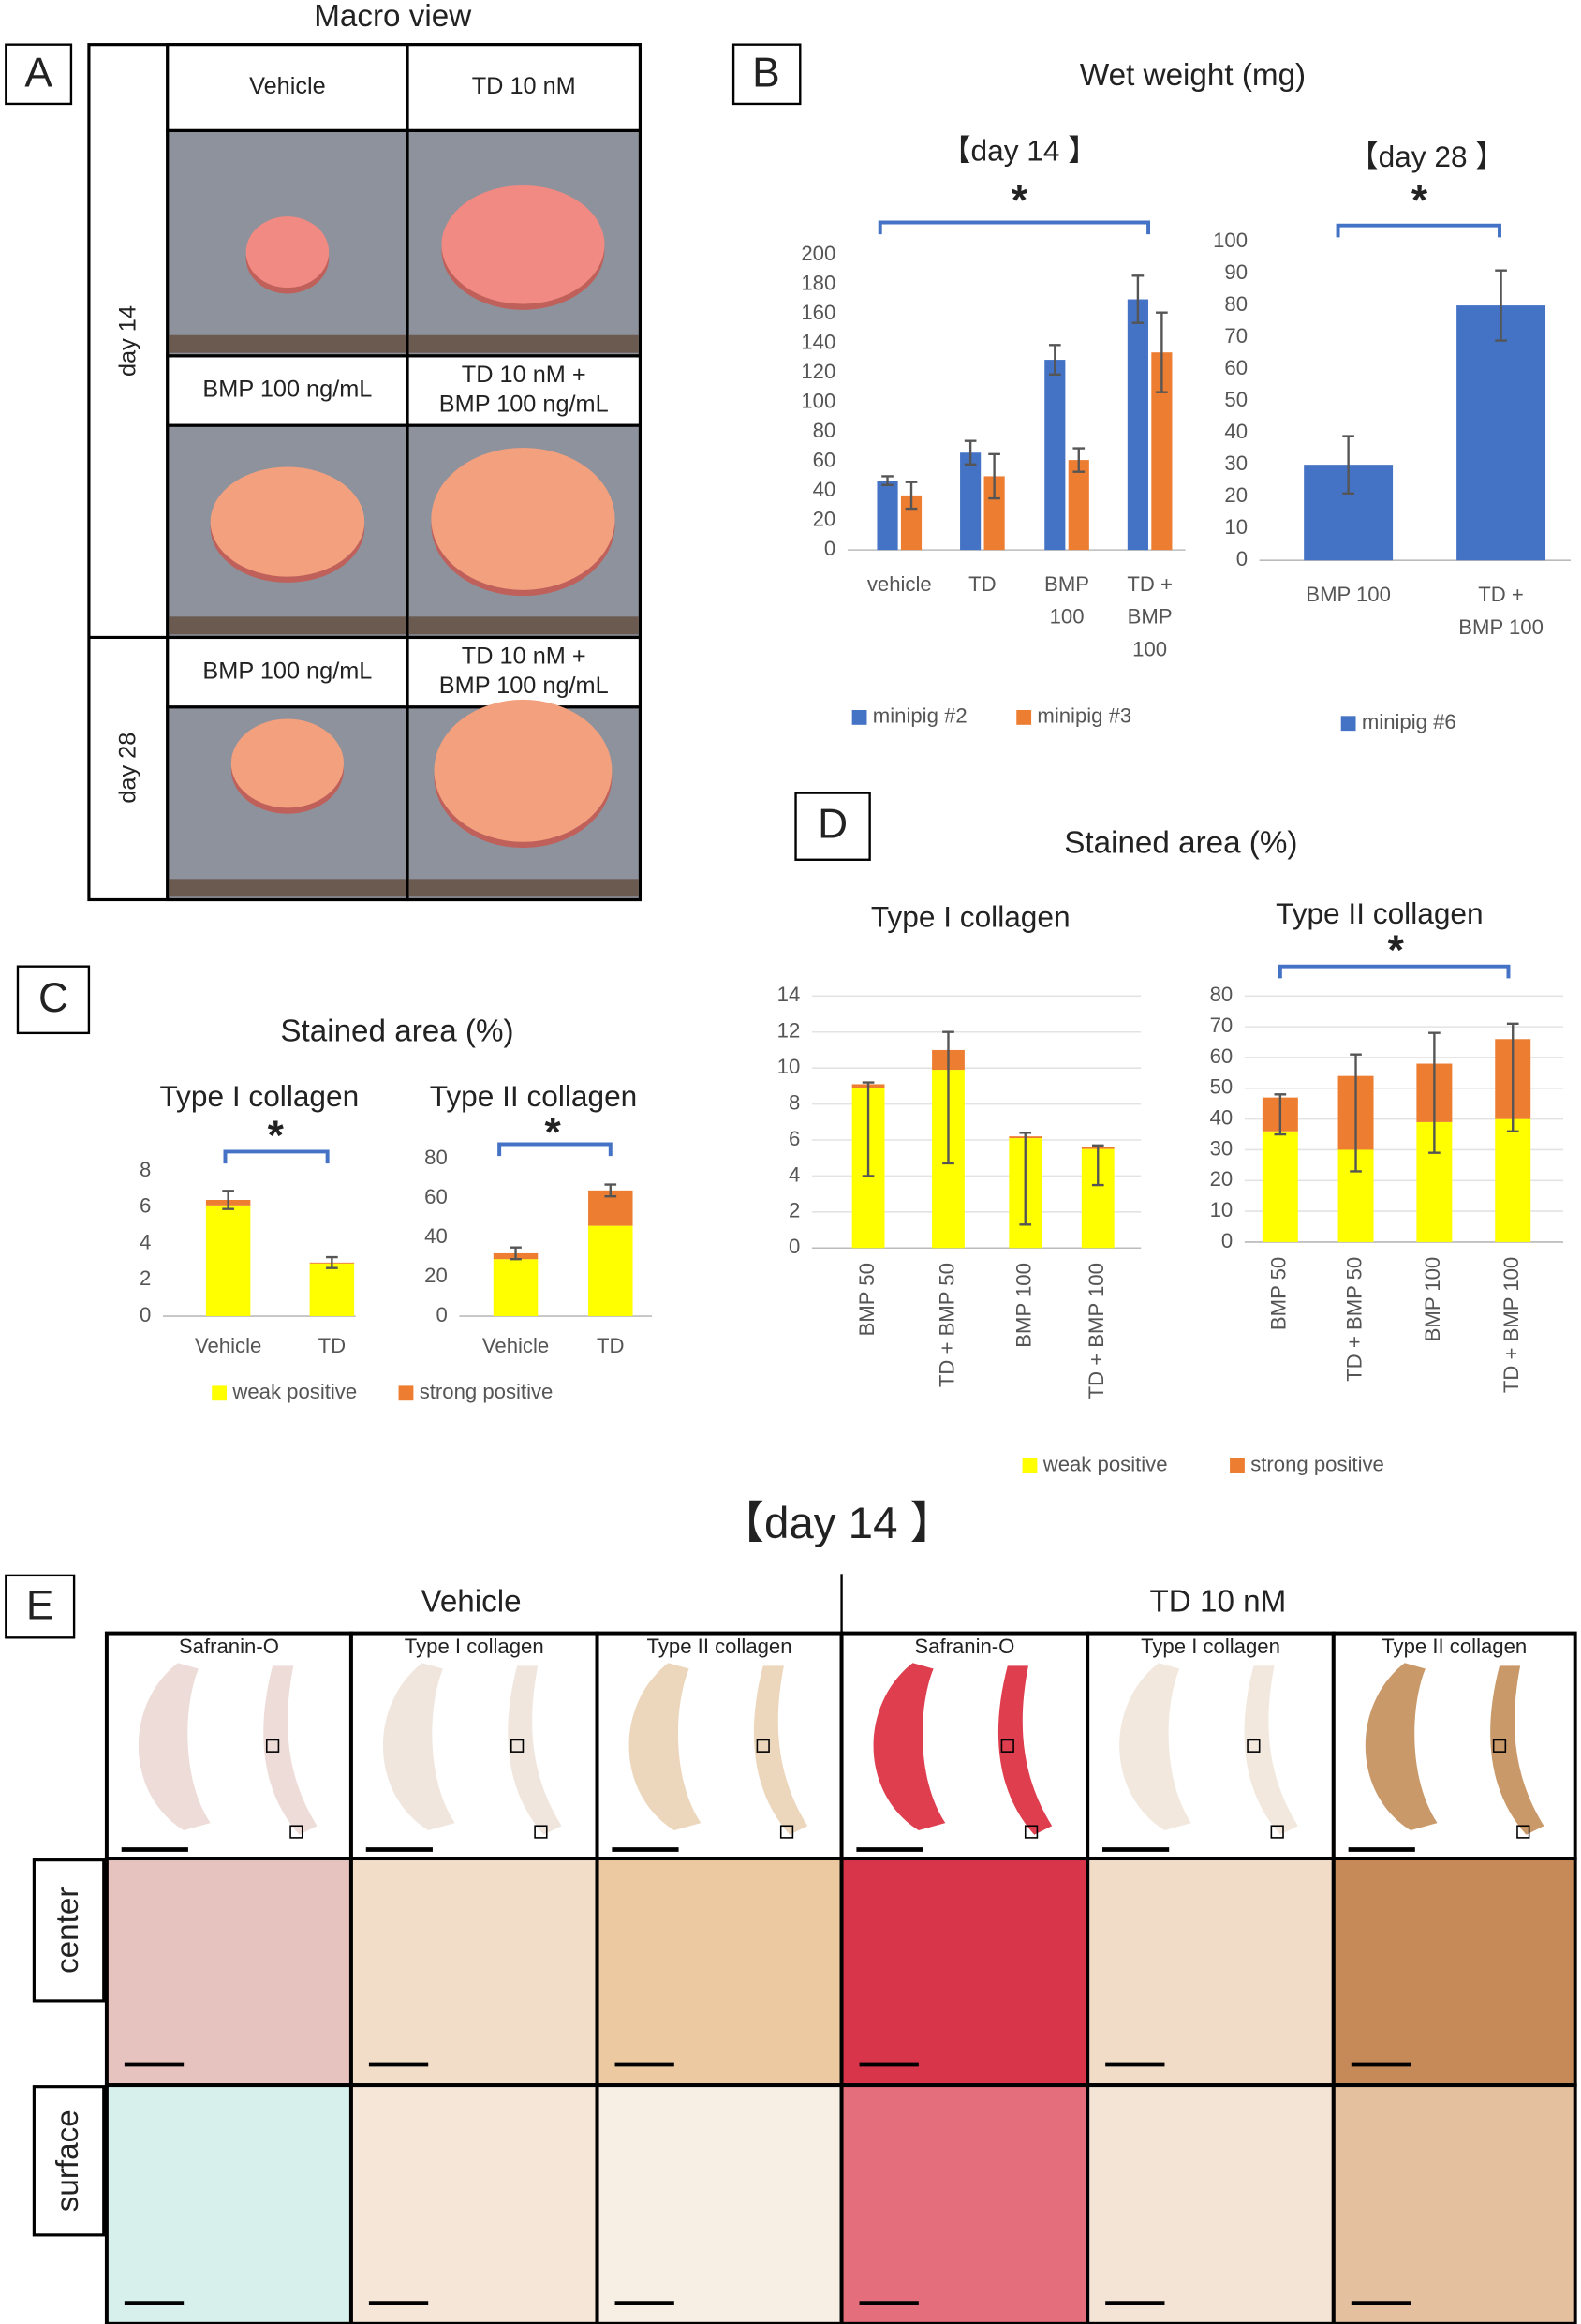 The height and width of the screenshot is (2324, 1581). I want to click on chart-title: Type II collagen, so click(534, 1096).